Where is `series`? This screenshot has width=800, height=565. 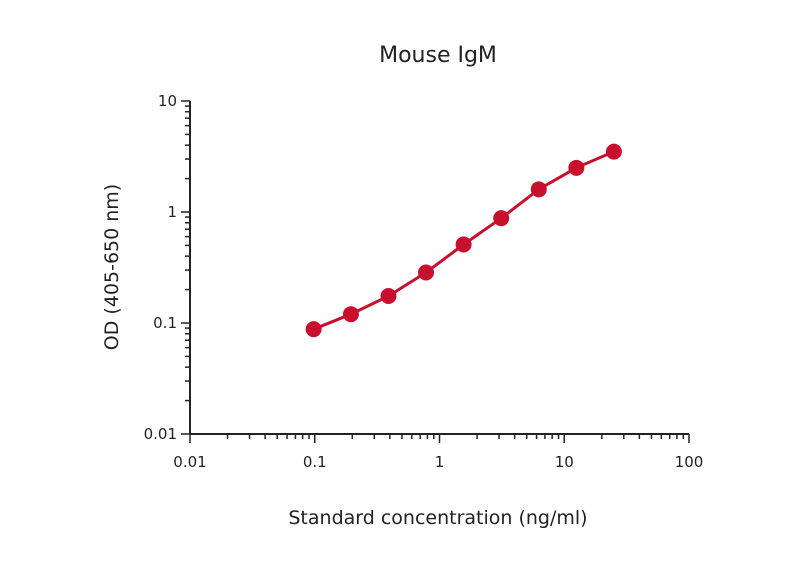 series is located at coordinates (463, 240).